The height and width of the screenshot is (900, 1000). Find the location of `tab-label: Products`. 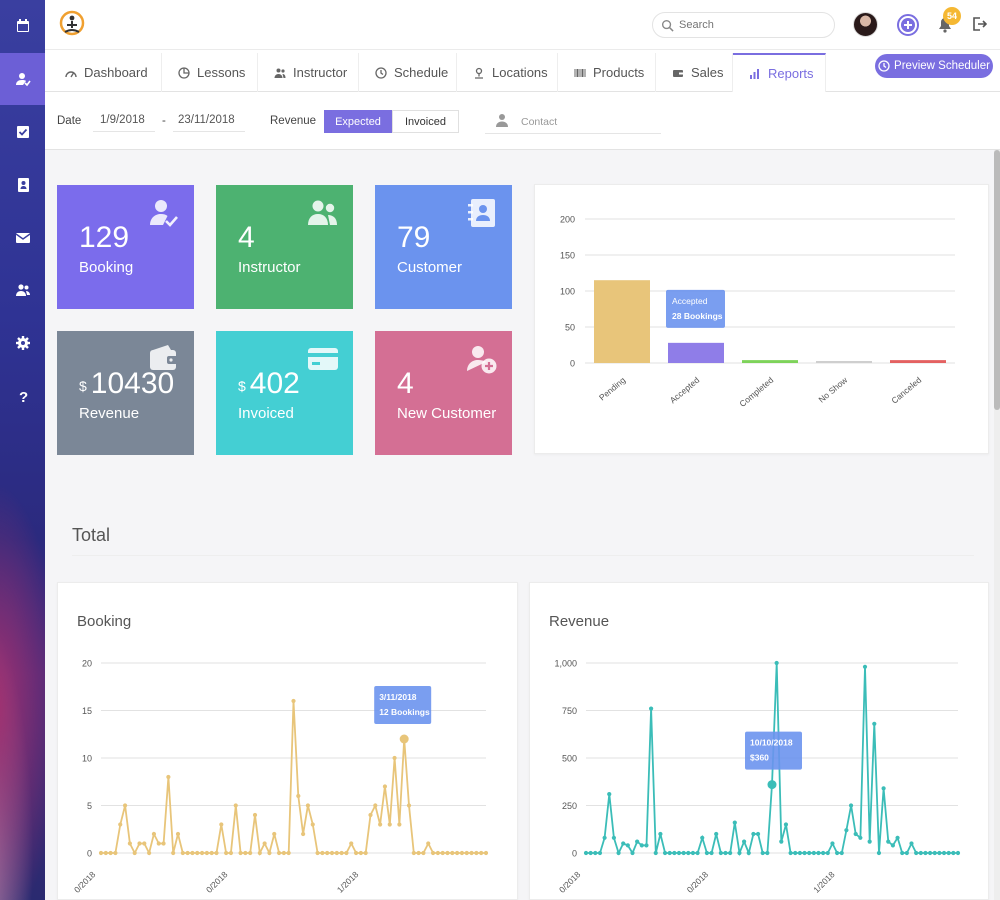

tab-label: Products is located at coordinates (619, 72).